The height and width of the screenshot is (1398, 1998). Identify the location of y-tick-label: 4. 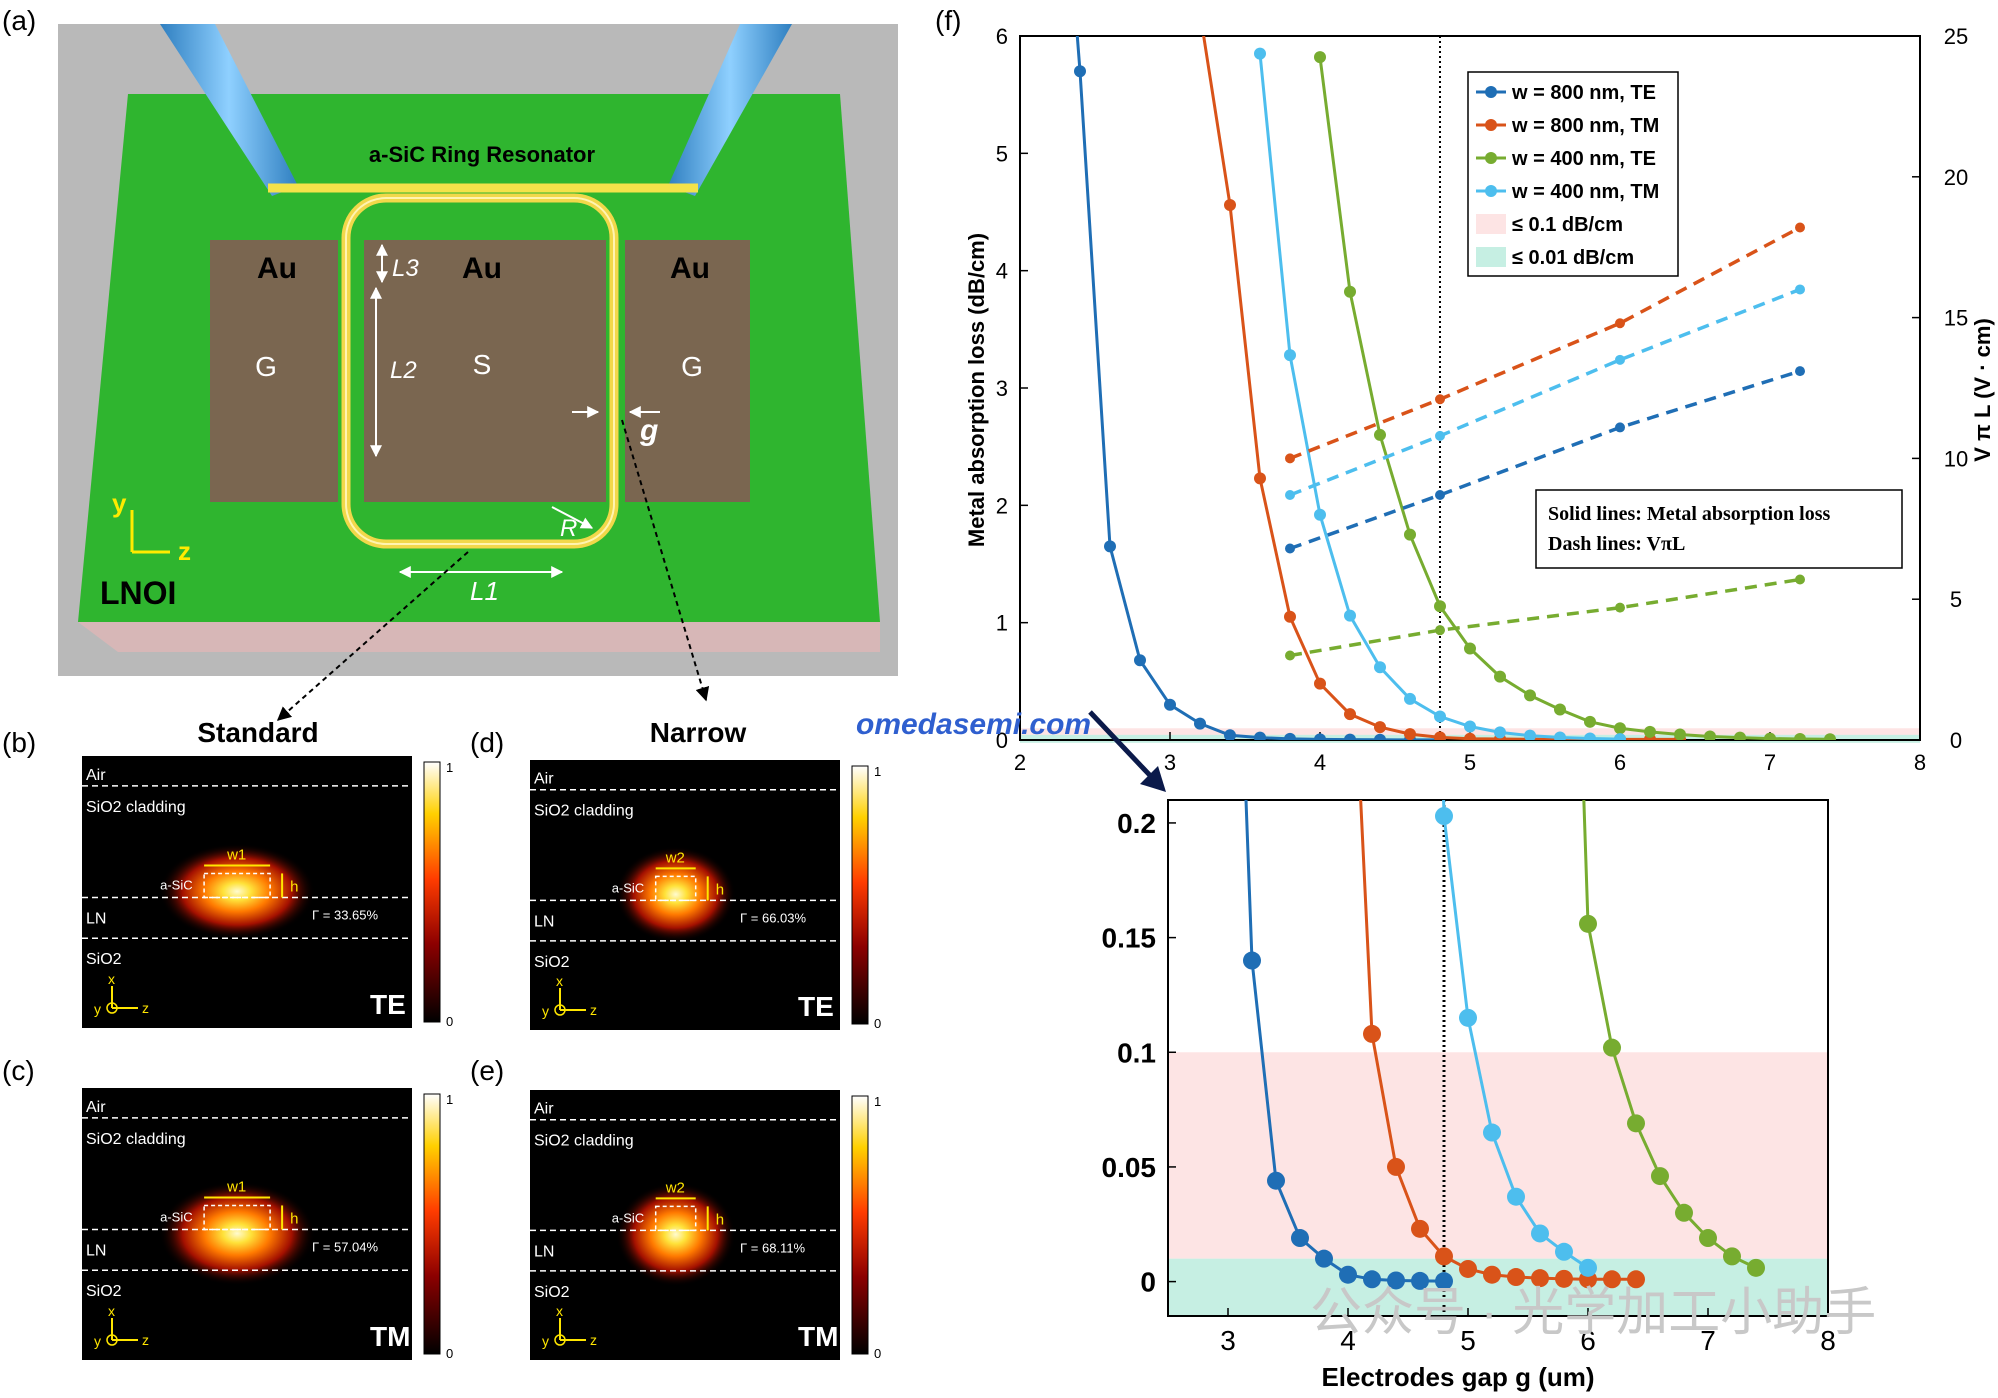
(1002, 271).